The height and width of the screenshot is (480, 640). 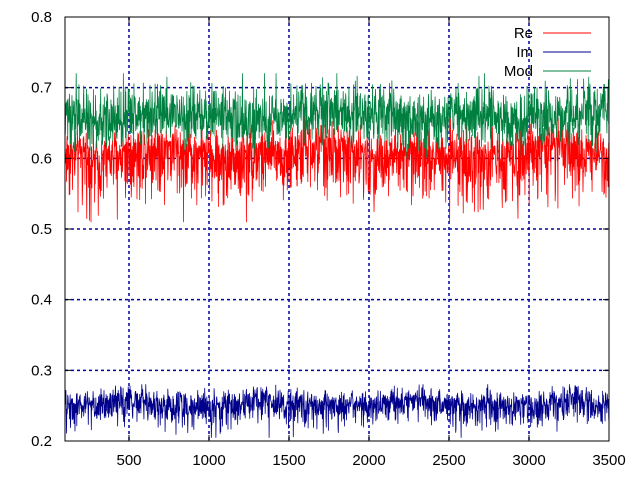 I want to click on series-line-im, so click(x=337, y=411).